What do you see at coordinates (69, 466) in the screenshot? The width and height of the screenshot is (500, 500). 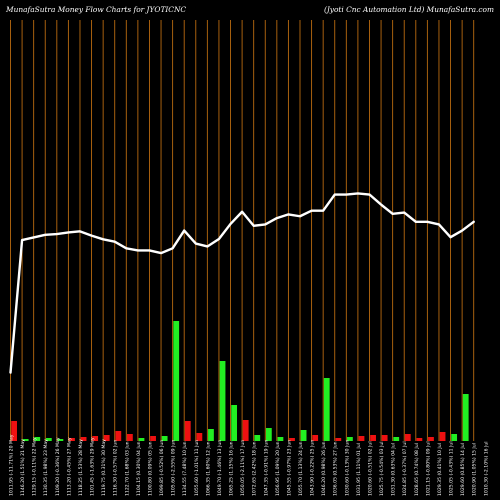 I see `x-tick-label: 1113.20 (-0.45%) 27 May` at bounding box center [69, 466].